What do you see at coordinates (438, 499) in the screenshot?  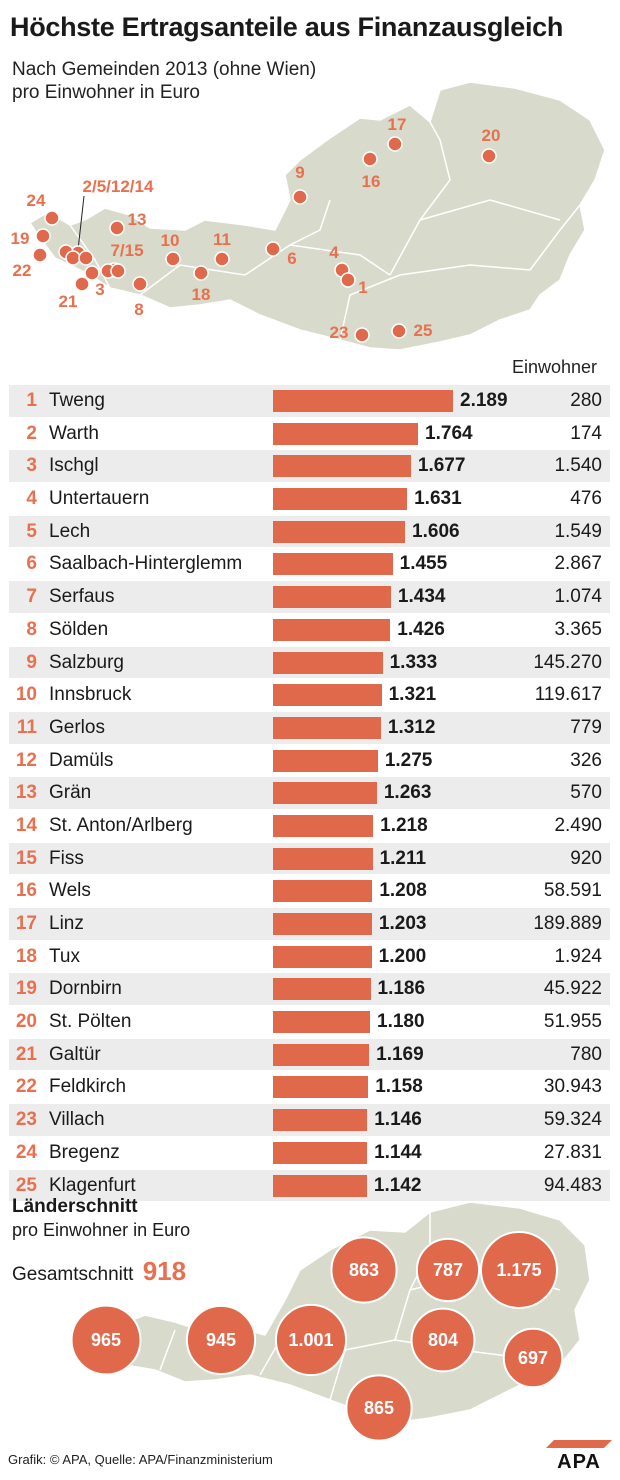 I see `row-value: 1.631` at bounding box center [438, 499].